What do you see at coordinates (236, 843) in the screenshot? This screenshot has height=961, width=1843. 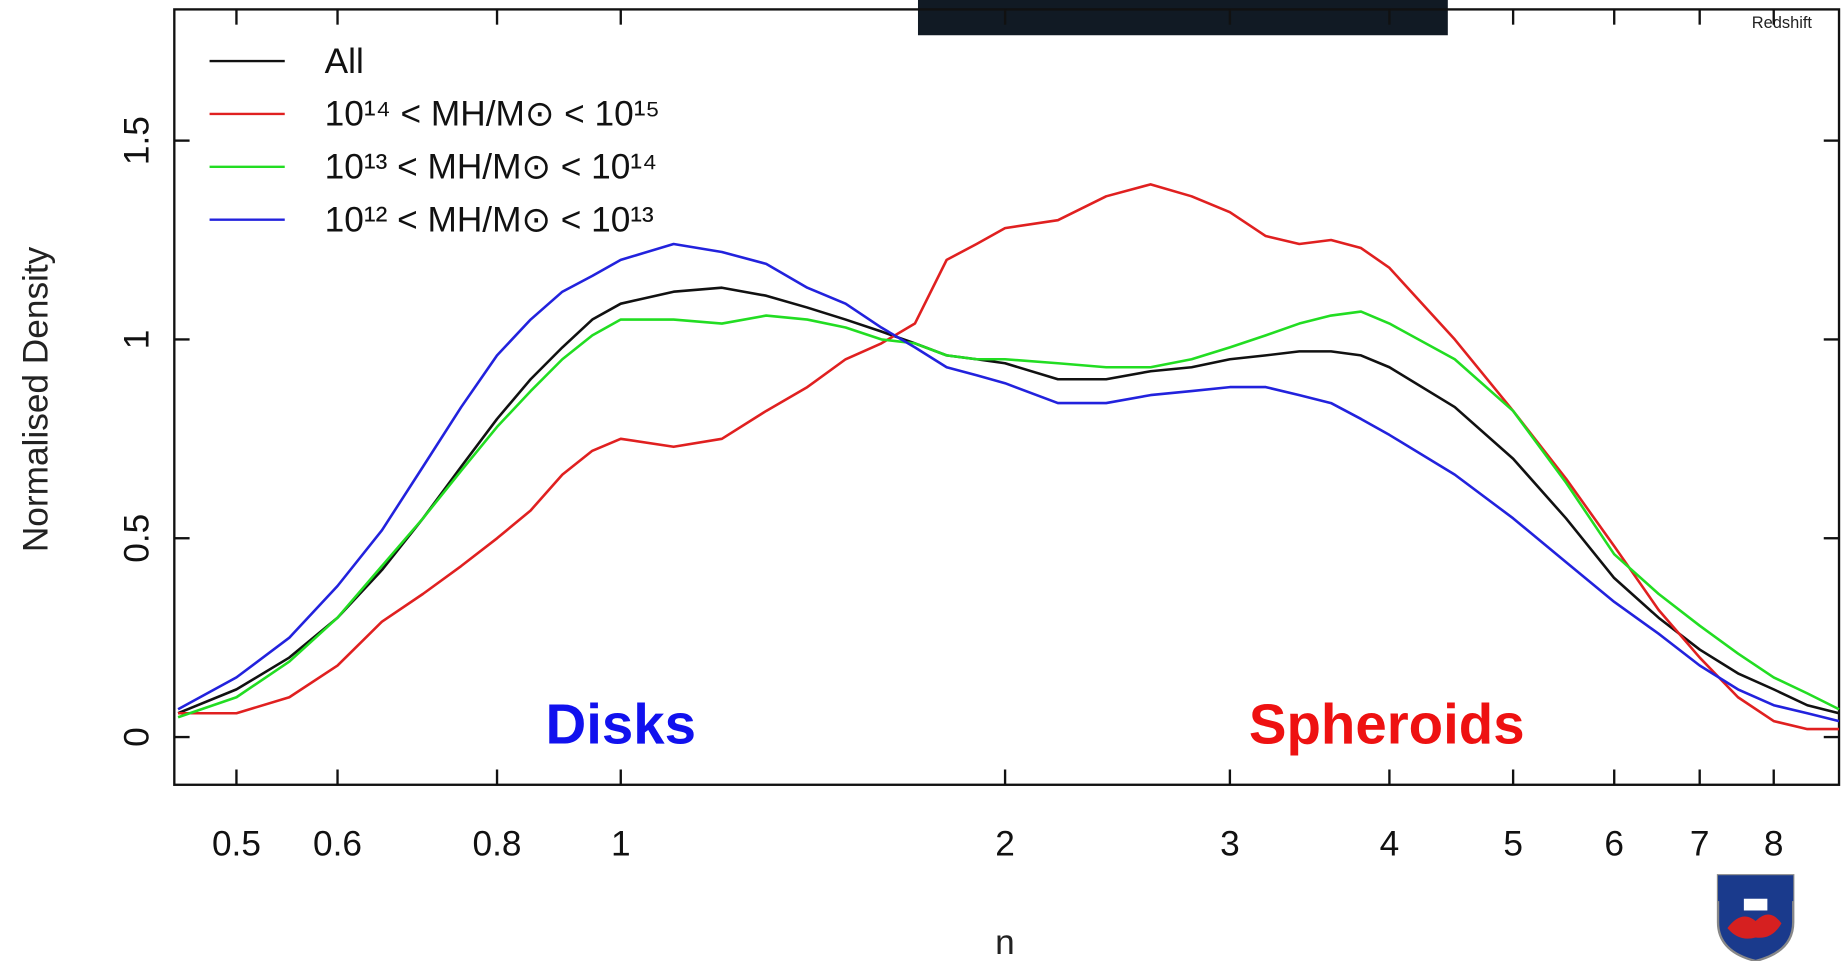 I see `x-tick-label: 0.5` at bounding box center [236, 843].